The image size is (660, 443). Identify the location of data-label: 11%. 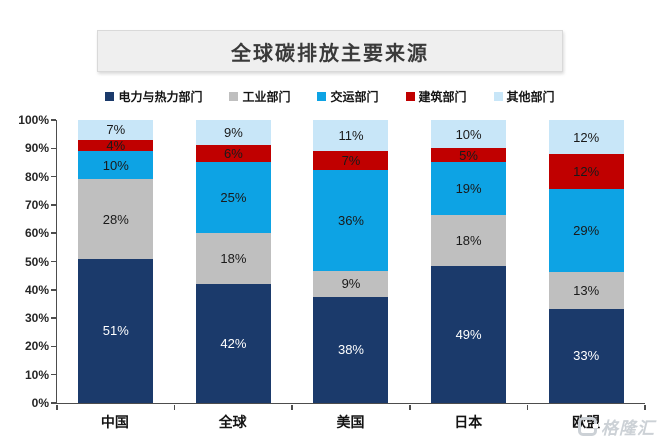
(351, 135).